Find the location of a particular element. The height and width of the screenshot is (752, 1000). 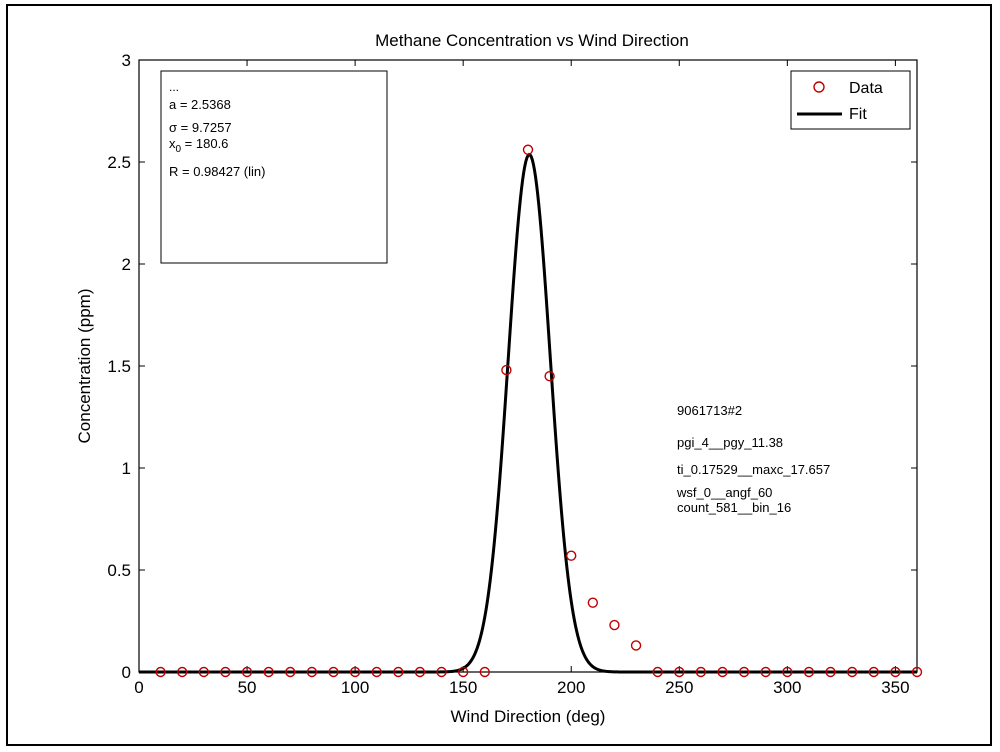

x-tick-label: 150 is located at coordinates (463, 687).